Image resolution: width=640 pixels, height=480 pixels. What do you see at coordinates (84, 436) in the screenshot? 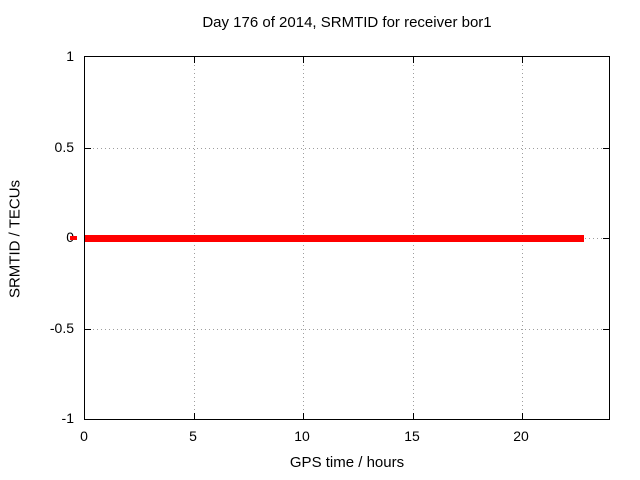
I see `x-tick-label: 0` at bounding box center [84, 436].